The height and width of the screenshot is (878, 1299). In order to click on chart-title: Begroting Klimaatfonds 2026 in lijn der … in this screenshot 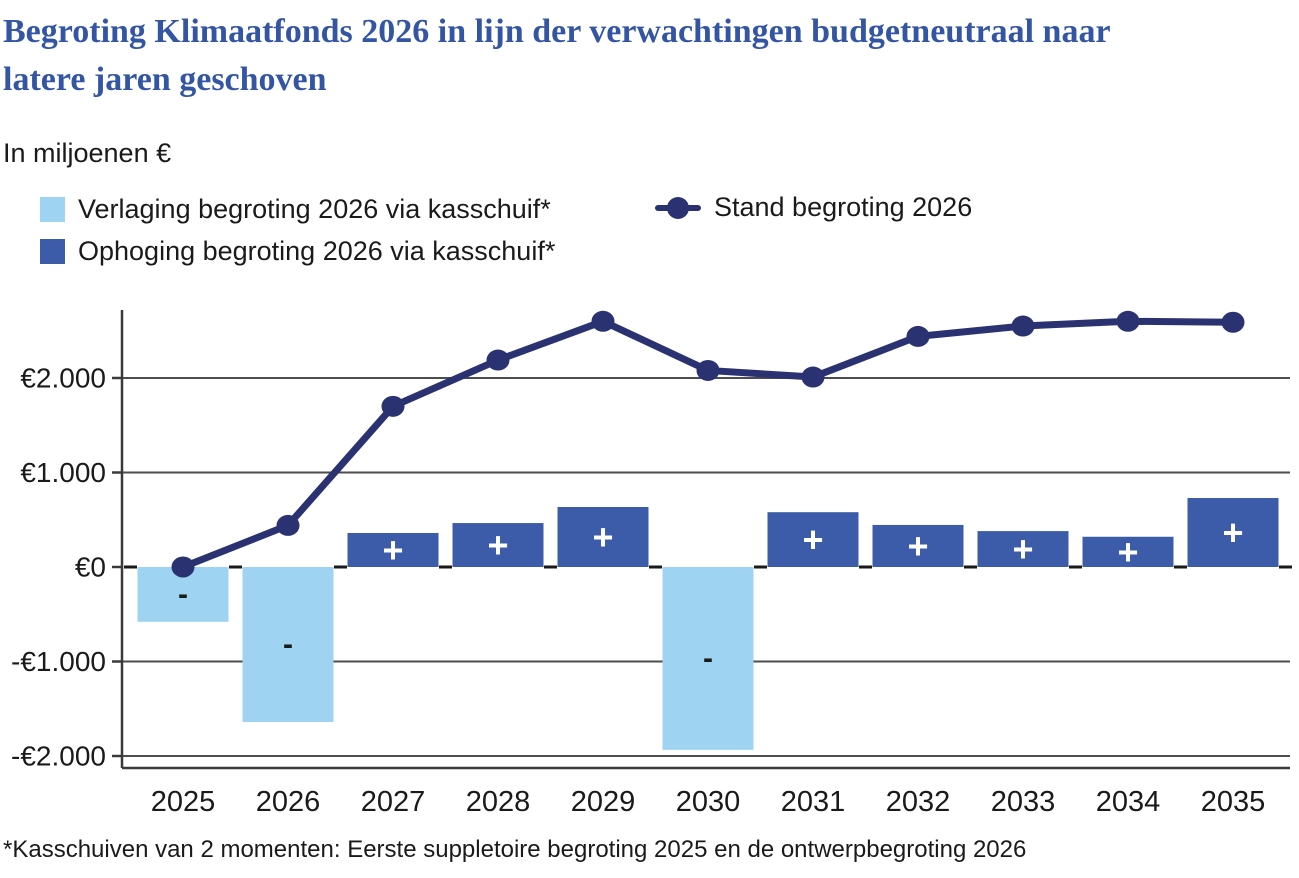, I will do `click(651, 56)`.